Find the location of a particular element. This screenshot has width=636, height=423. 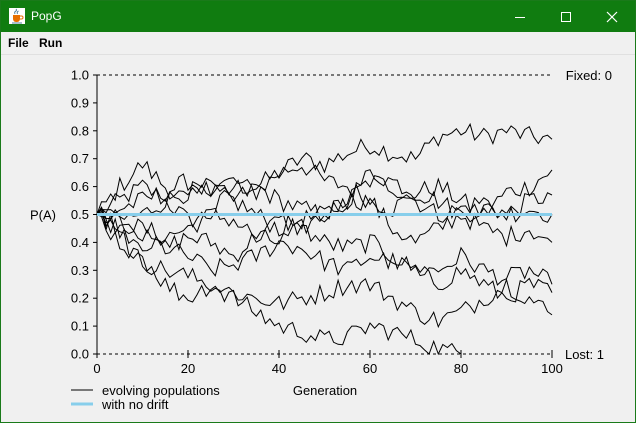

close-icon is located at coordinates (612, 16).